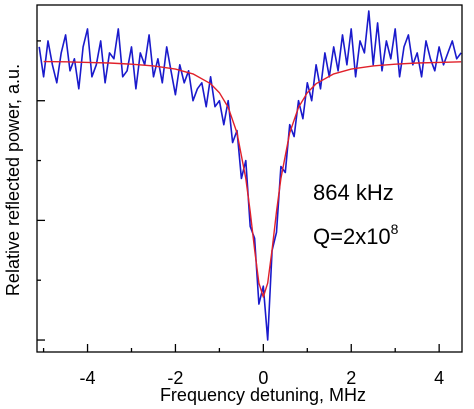  Describe the element at coordinates (351, 378) in the screenshot. I see `x-tick-label: 2` at that location.